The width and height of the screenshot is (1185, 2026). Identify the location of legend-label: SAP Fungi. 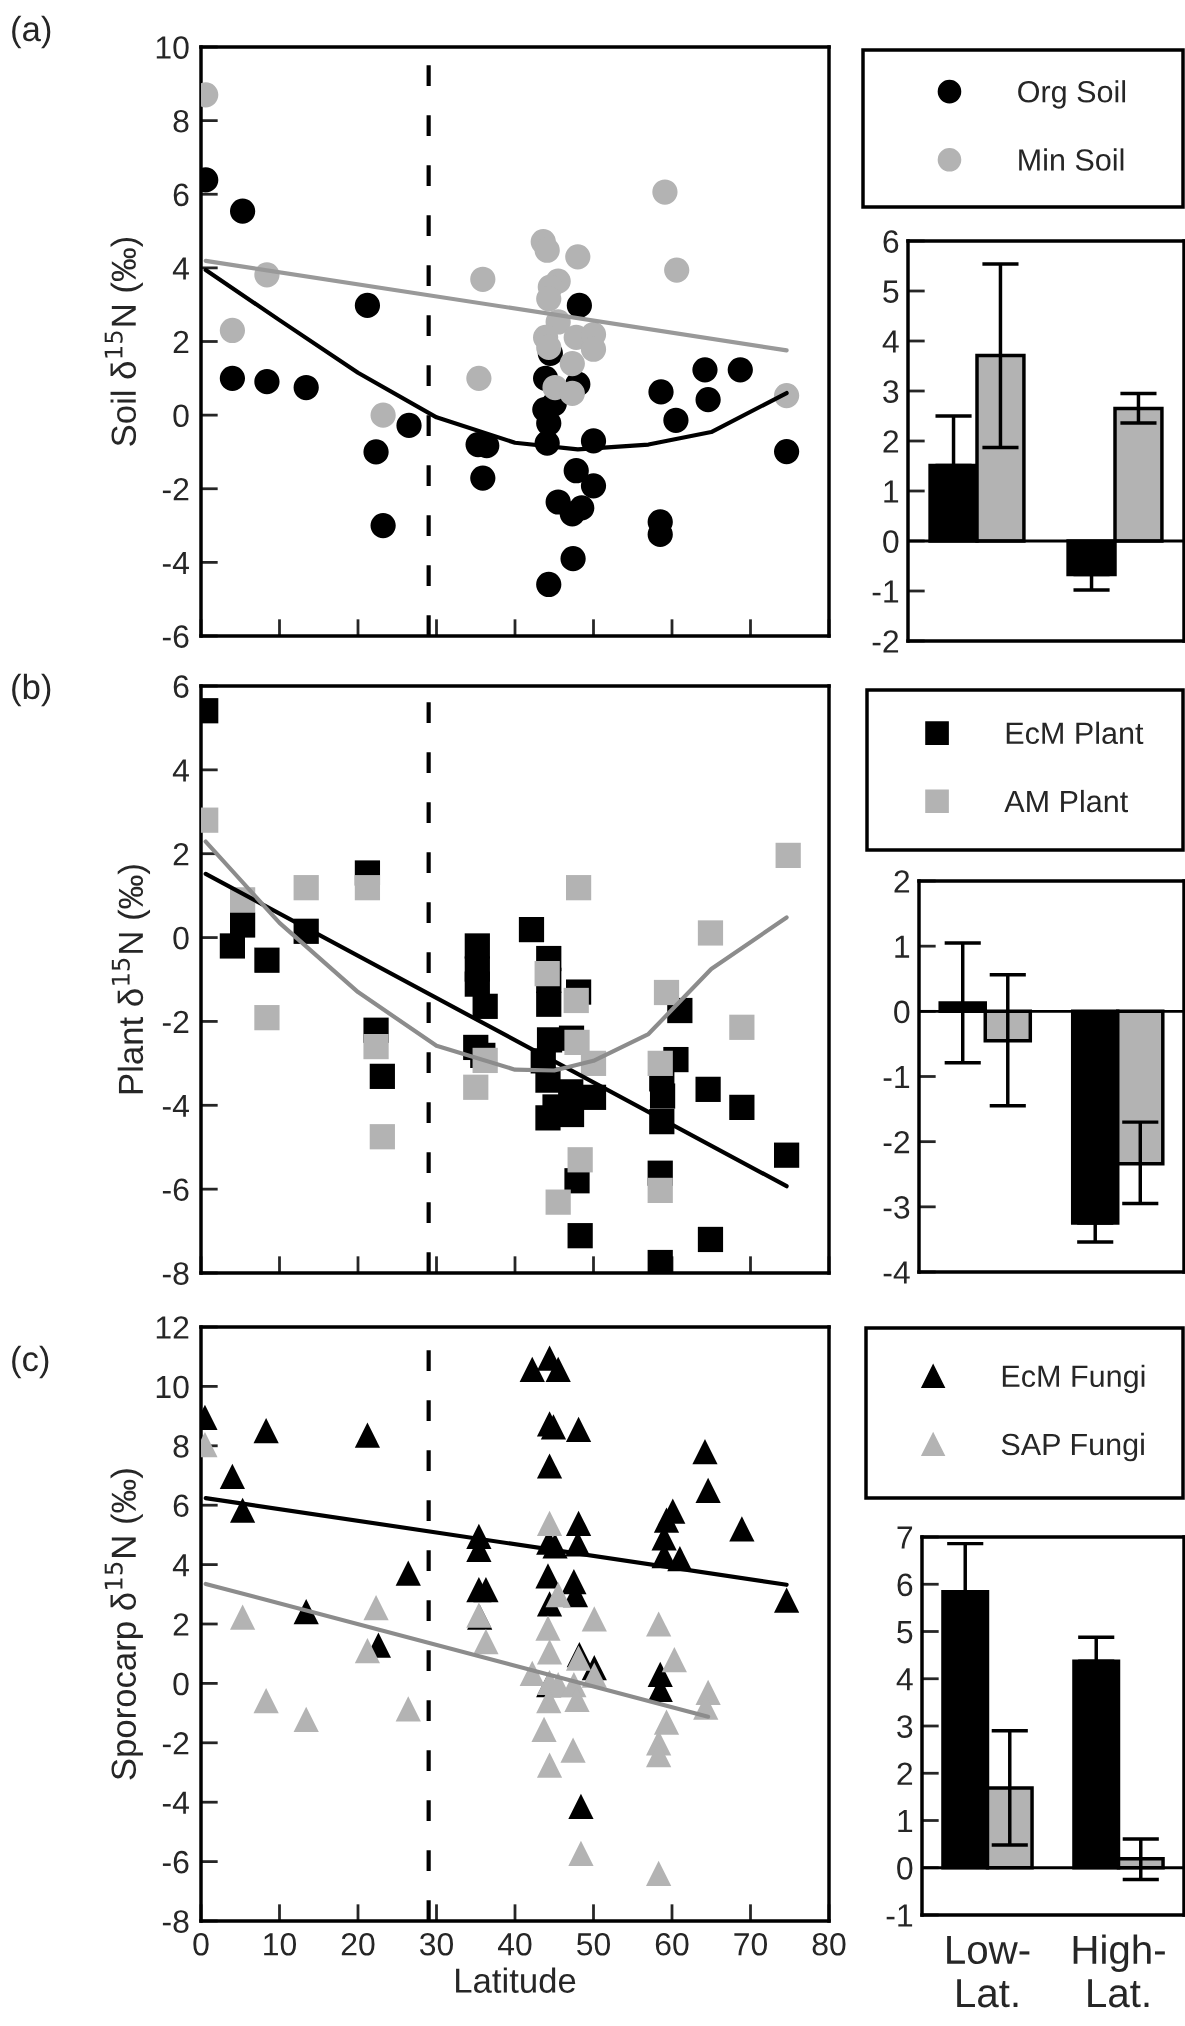
(1072, 1447).